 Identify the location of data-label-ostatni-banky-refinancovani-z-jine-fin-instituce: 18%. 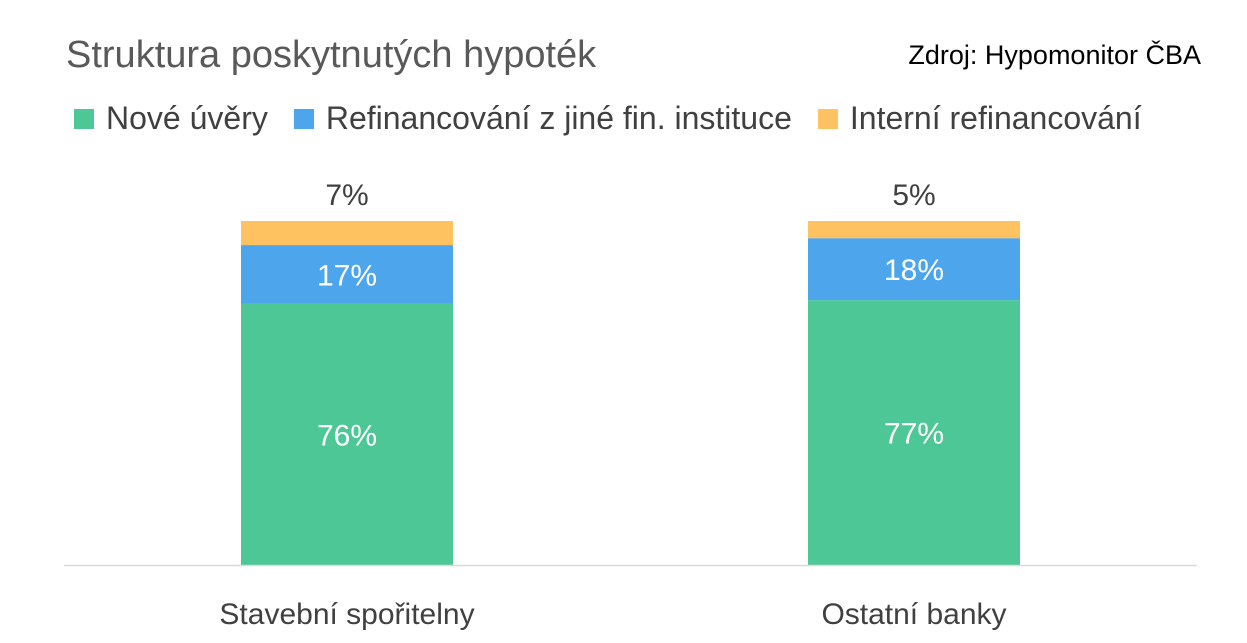
(914, 270).